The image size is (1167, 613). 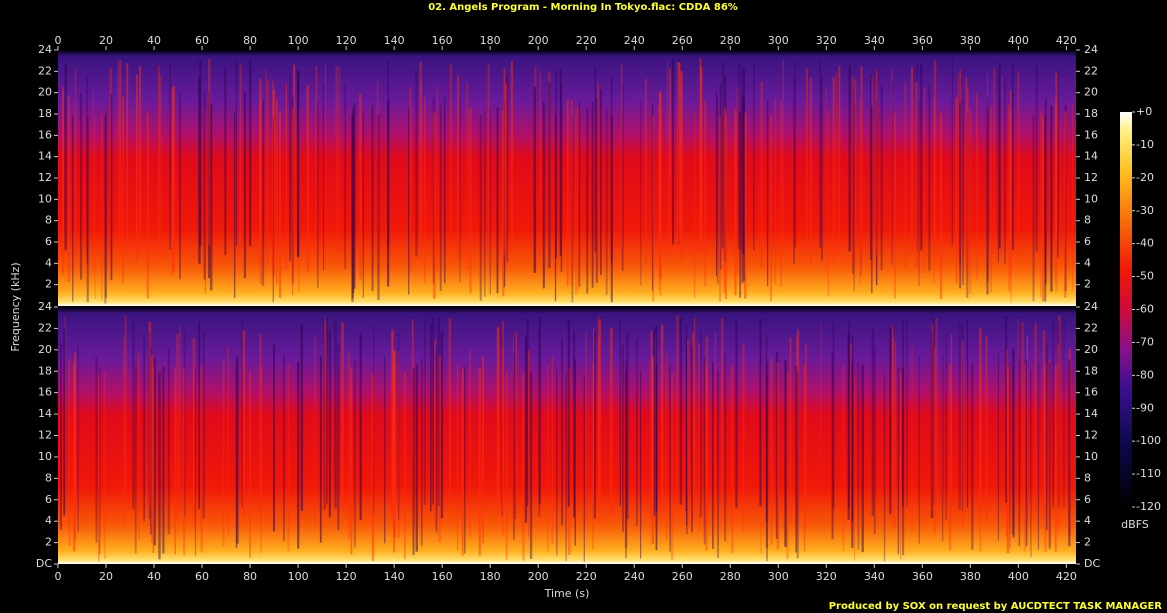 I want to click on y-tick-label-right: 14, so click(x=1091, y=156).